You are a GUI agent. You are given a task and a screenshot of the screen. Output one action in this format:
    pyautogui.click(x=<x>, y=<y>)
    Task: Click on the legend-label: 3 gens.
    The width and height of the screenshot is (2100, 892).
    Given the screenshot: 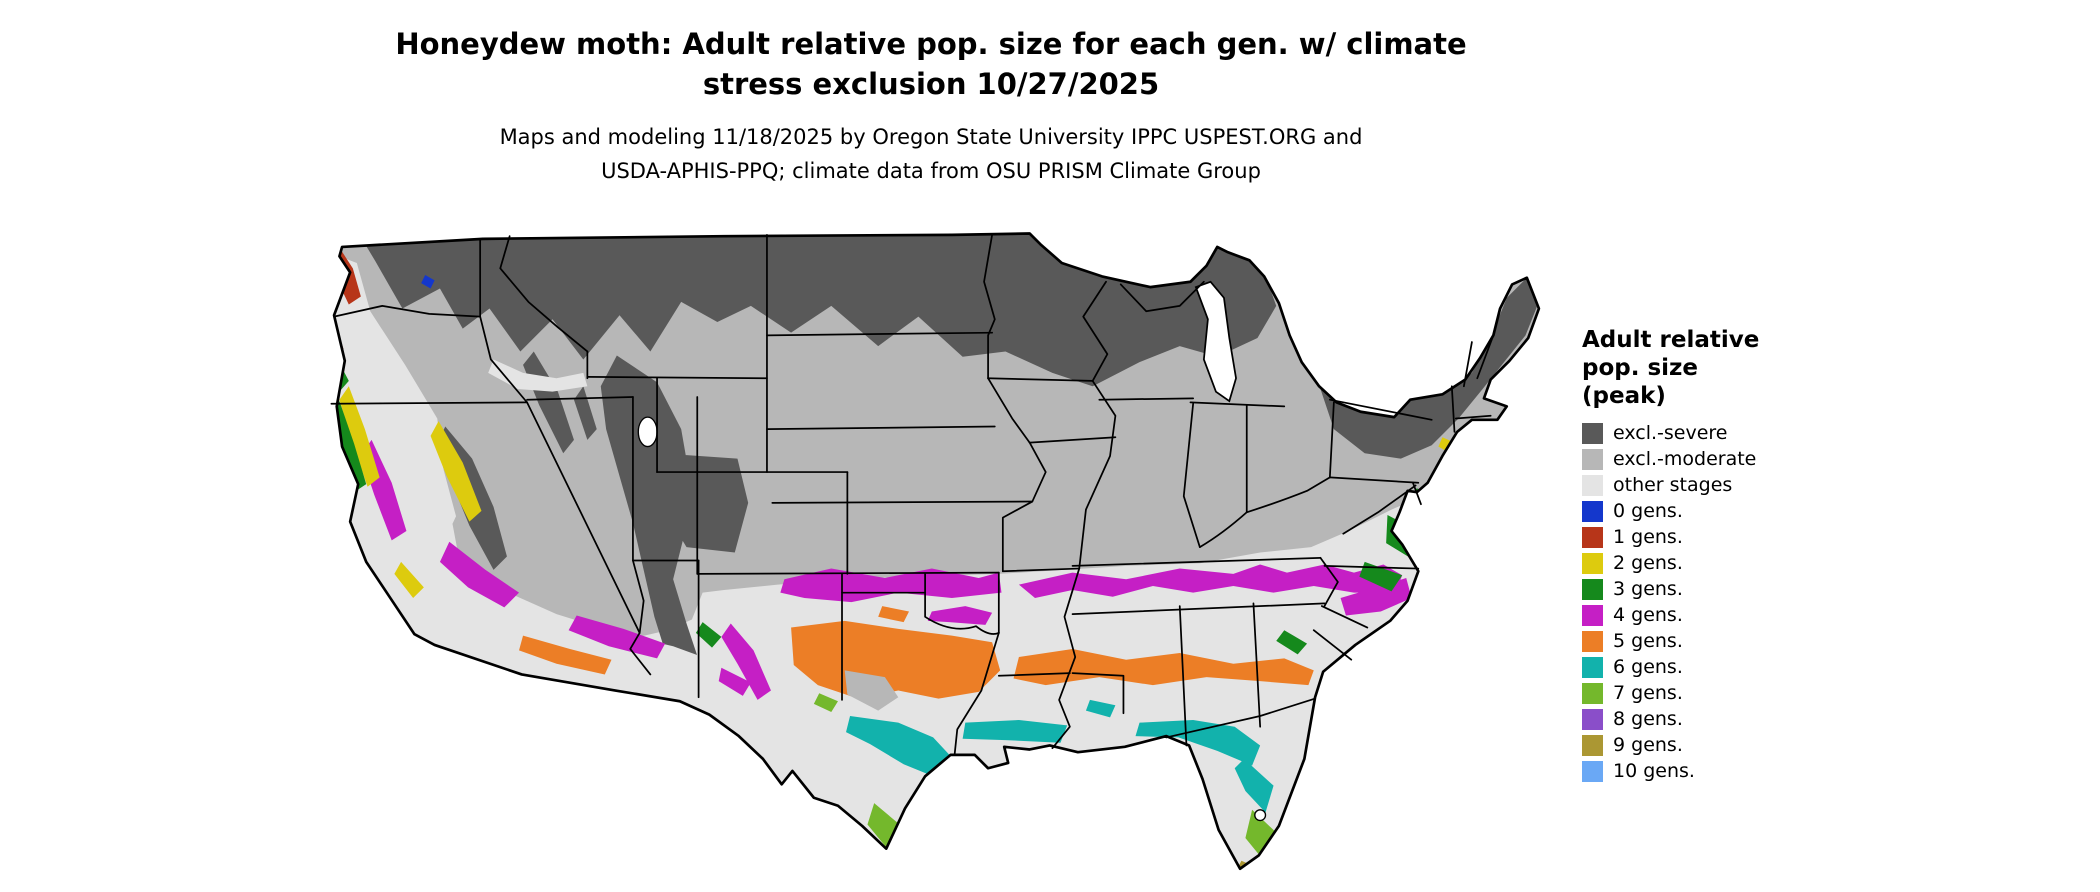 What is the action you would take?
    pyautogui.click(x=1648, y=588)
    